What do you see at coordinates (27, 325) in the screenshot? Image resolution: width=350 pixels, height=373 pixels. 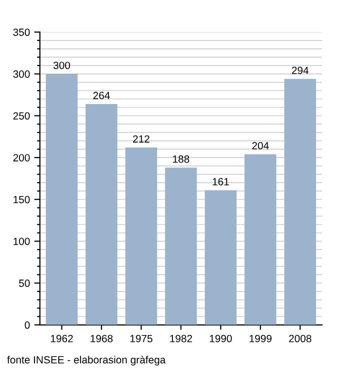 I see `y-tick-label: 0` at bounding box center [27, 325].